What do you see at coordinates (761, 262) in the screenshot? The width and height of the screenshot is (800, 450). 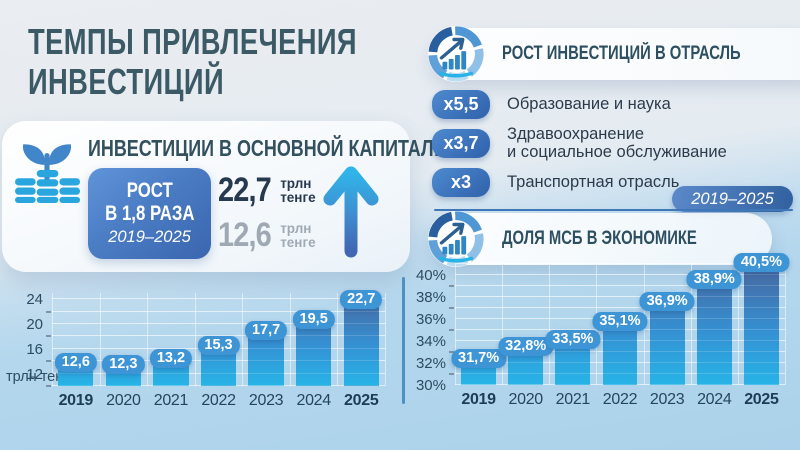 I see `value-badge: 40,5%` at bounding box center [761, 262].